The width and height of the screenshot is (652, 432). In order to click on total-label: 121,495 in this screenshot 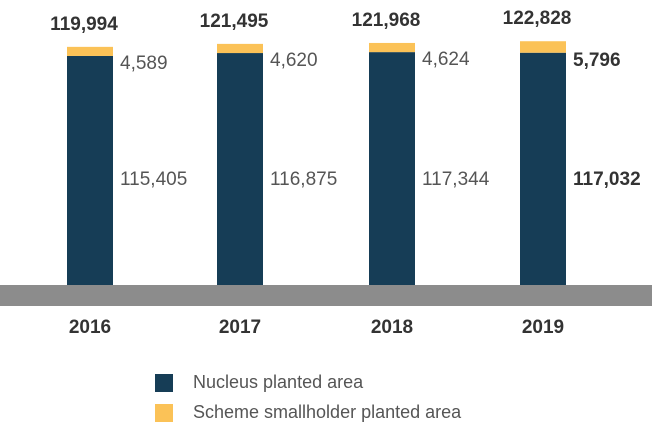, I will do `click(234, 21)`.